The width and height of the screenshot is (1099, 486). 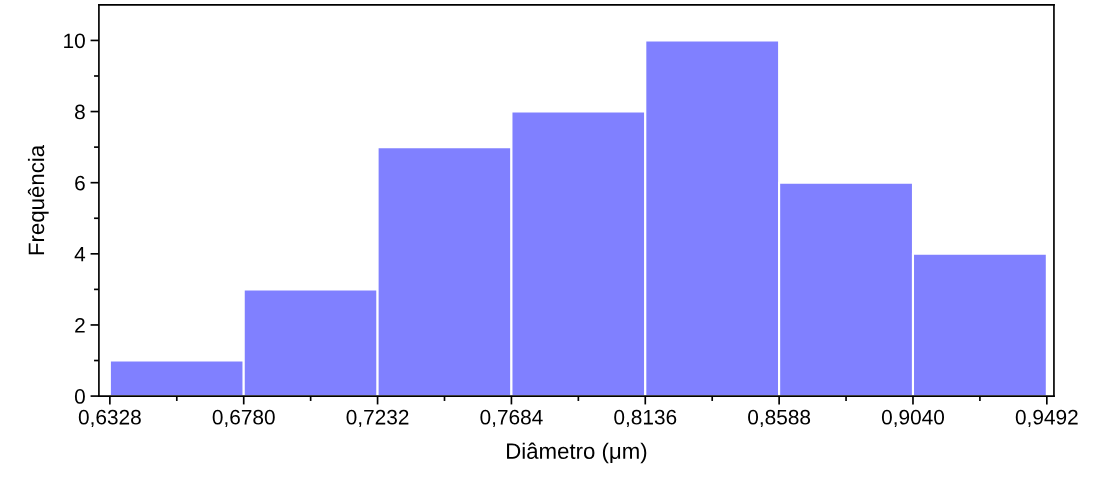 What do you see at coordinates (243, 418) in the screenshot?
I see `x-tick-label: 0,6780` at bounding box center [243, 418].